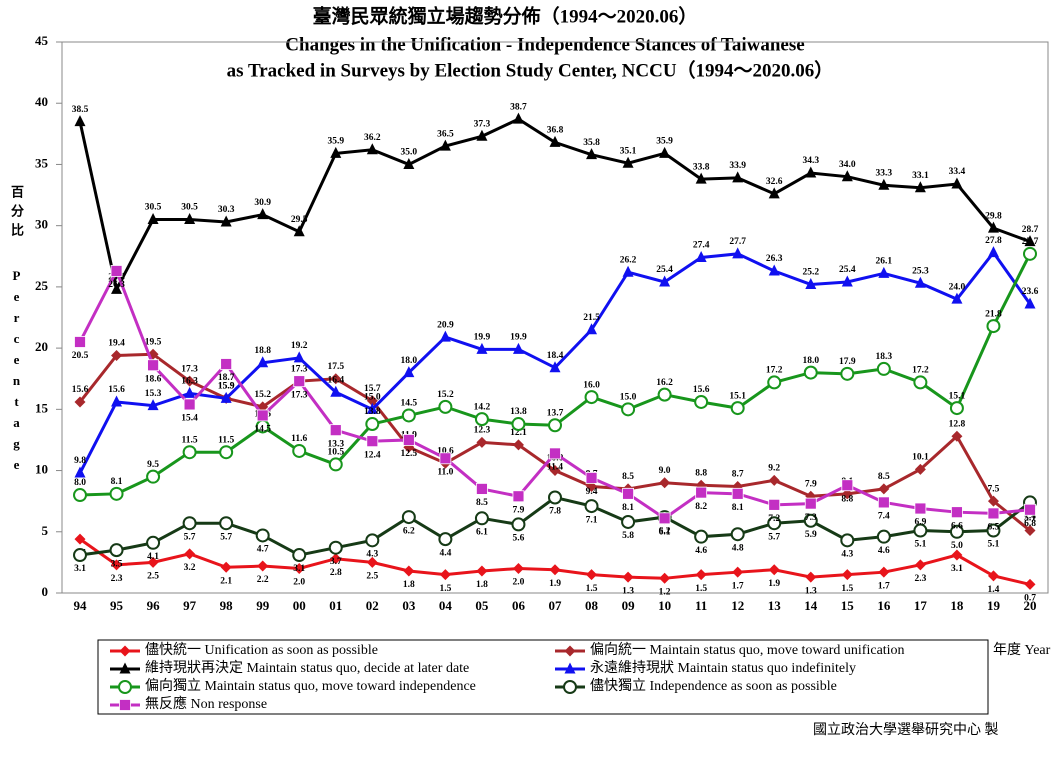 This screenshot has height=757, width=1060. Describe the element at coordinates (664, 142) in the screenshot. I see `data-label: 35.9` at that location.